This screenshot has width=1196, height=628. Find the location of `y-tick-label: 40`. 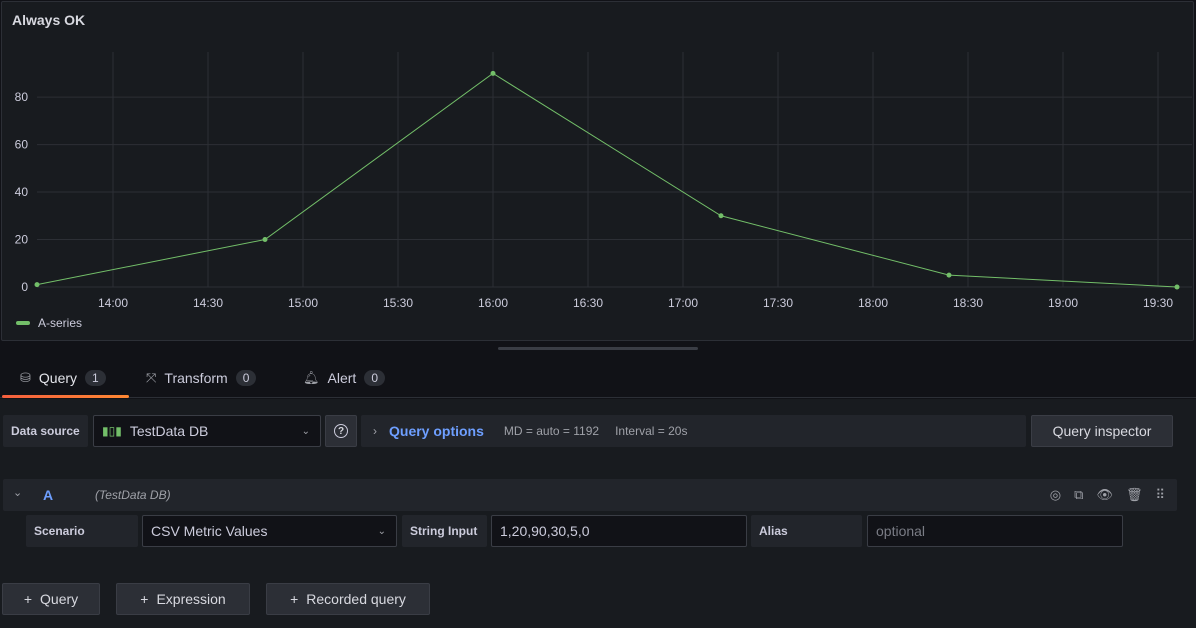

y-tick-label: 40 is located at coordinates (22, 192).